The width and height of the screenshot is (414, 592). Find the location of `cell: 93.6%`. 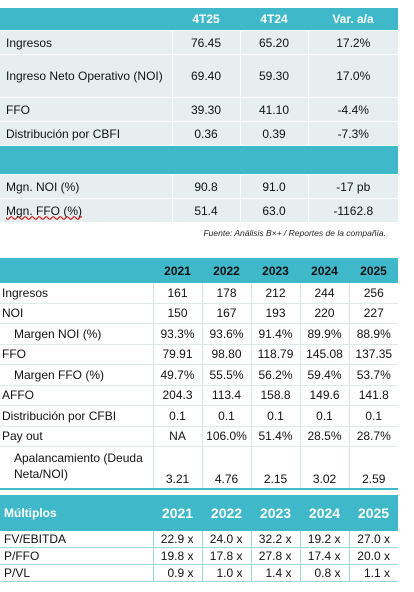

cell: 93.6% is located at coordinates (226, 334).